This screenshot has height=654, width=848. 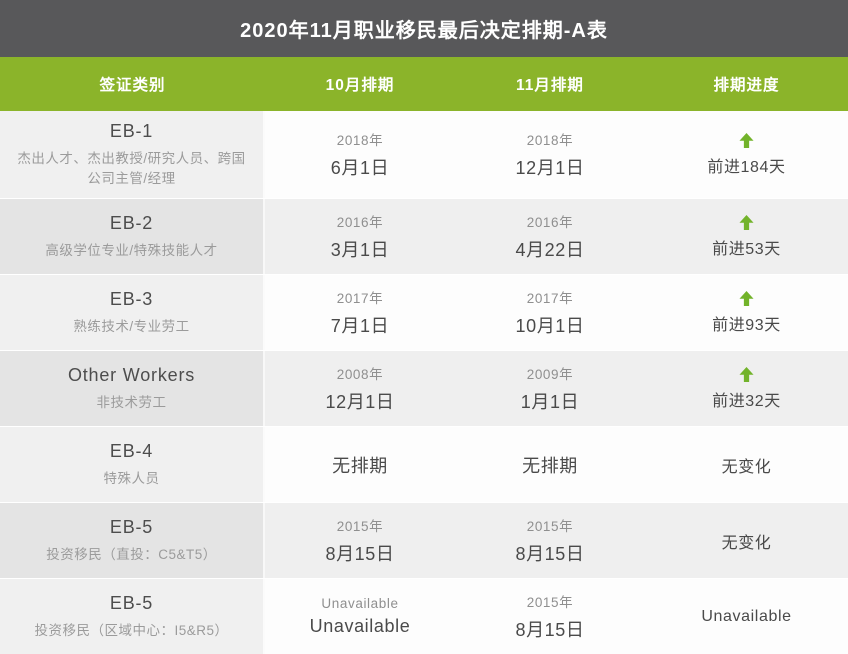 What do you see at coordinates (132, 540) in the screenshot?
I see `visa-category-cell: EB-5 投资移民（直投：C5&T5）` at bounding box center [132, 540].